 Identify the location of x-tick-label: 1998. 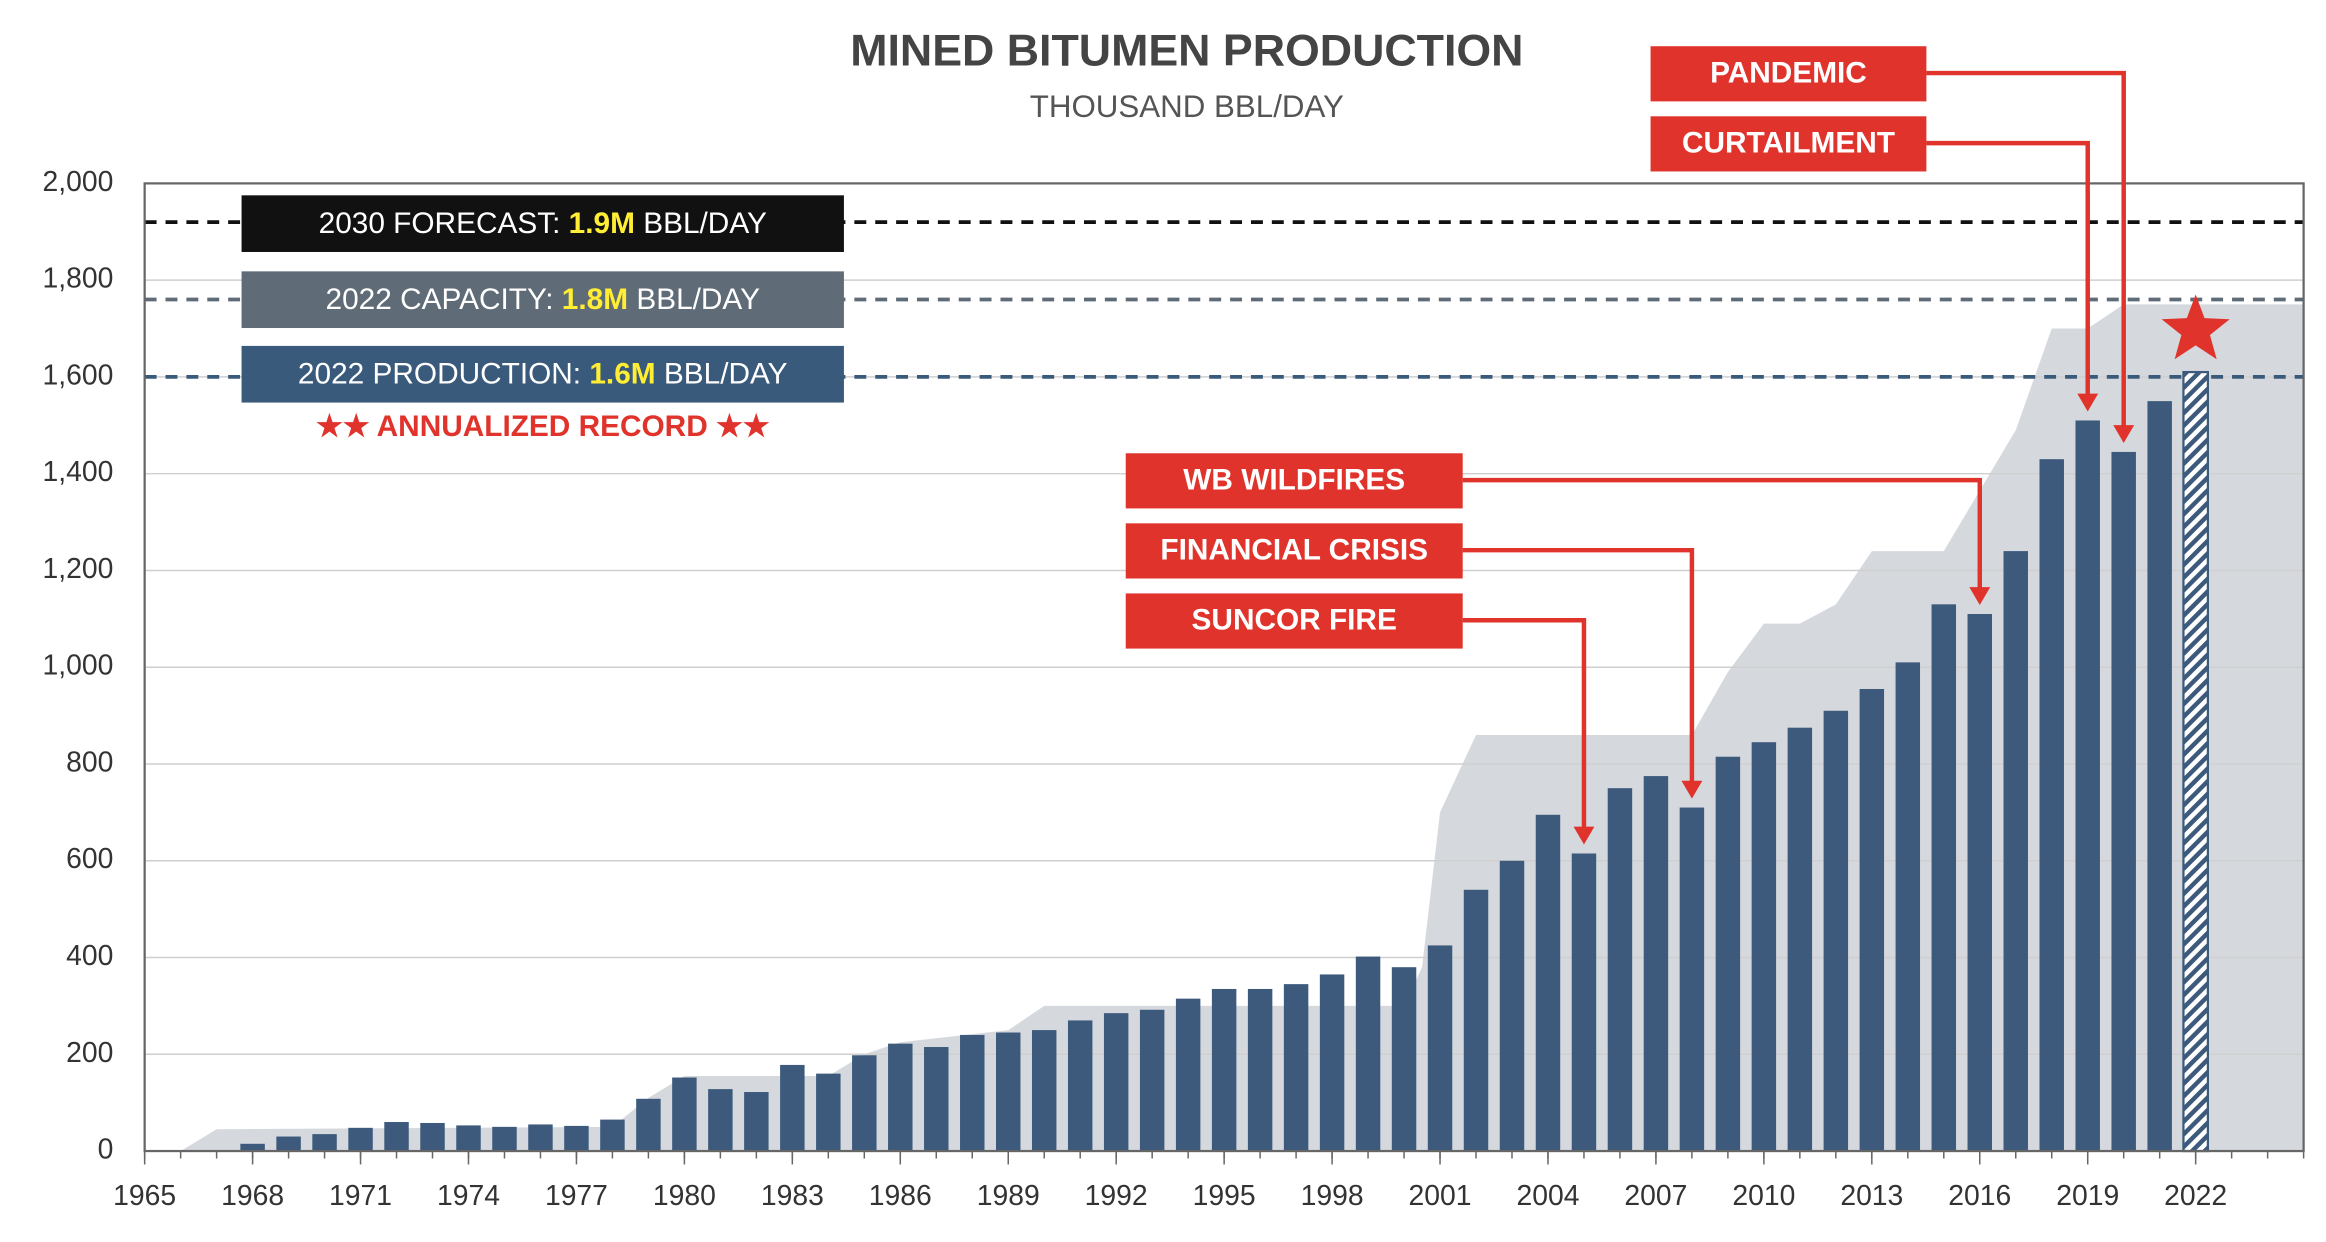
(1332, 1196).